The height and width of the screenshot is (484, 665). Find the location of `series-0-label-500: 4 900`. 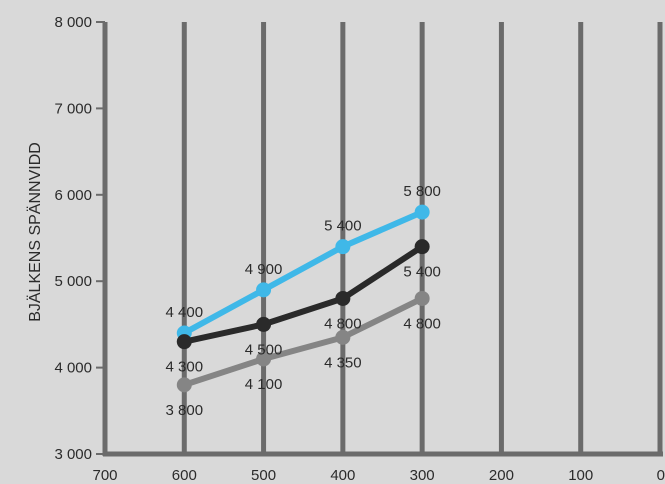

series-0-label-500: 4 900 is located at coordinates (264, 269).